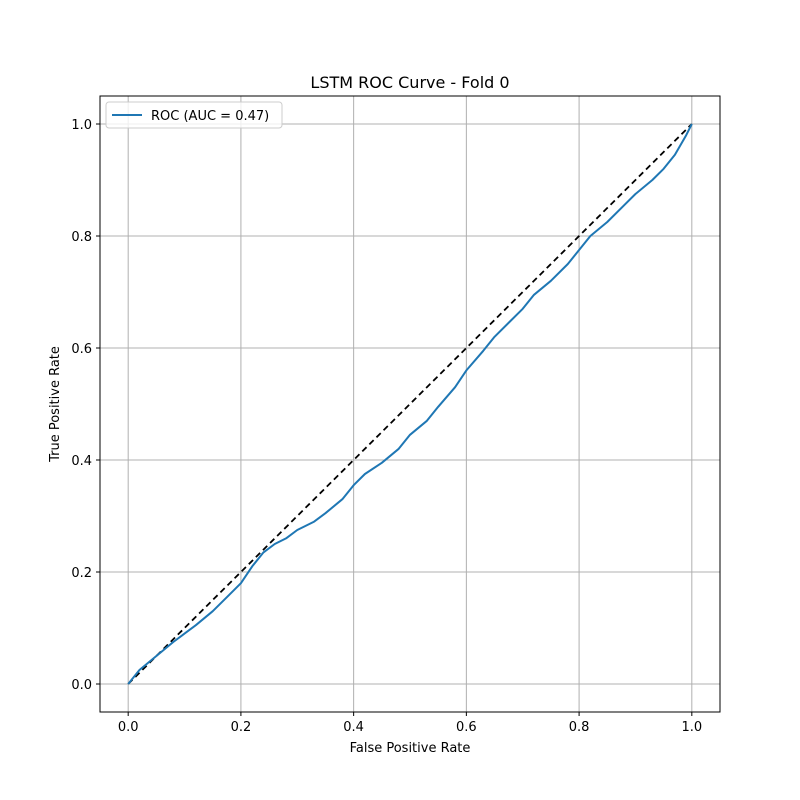 Image resolution: width=800 pixels, height=800 pixels. I want to click on y-tick-label: 1.0, so click(81, 125).